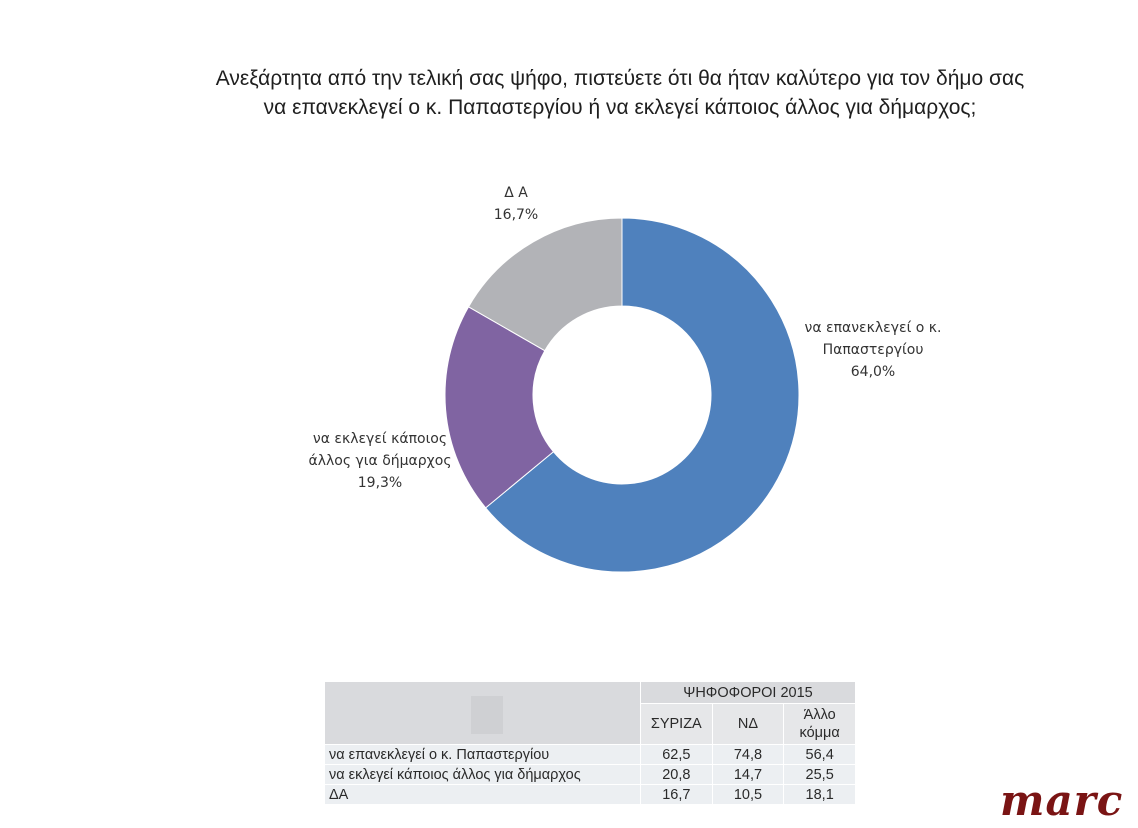 Image resolution: width=1138 pixels, height=828 pixels. What do you see at coordinates (516, 215) in the screenshot?
I see `slice-value-label: 16,7%` at bounding box center [516, 215].